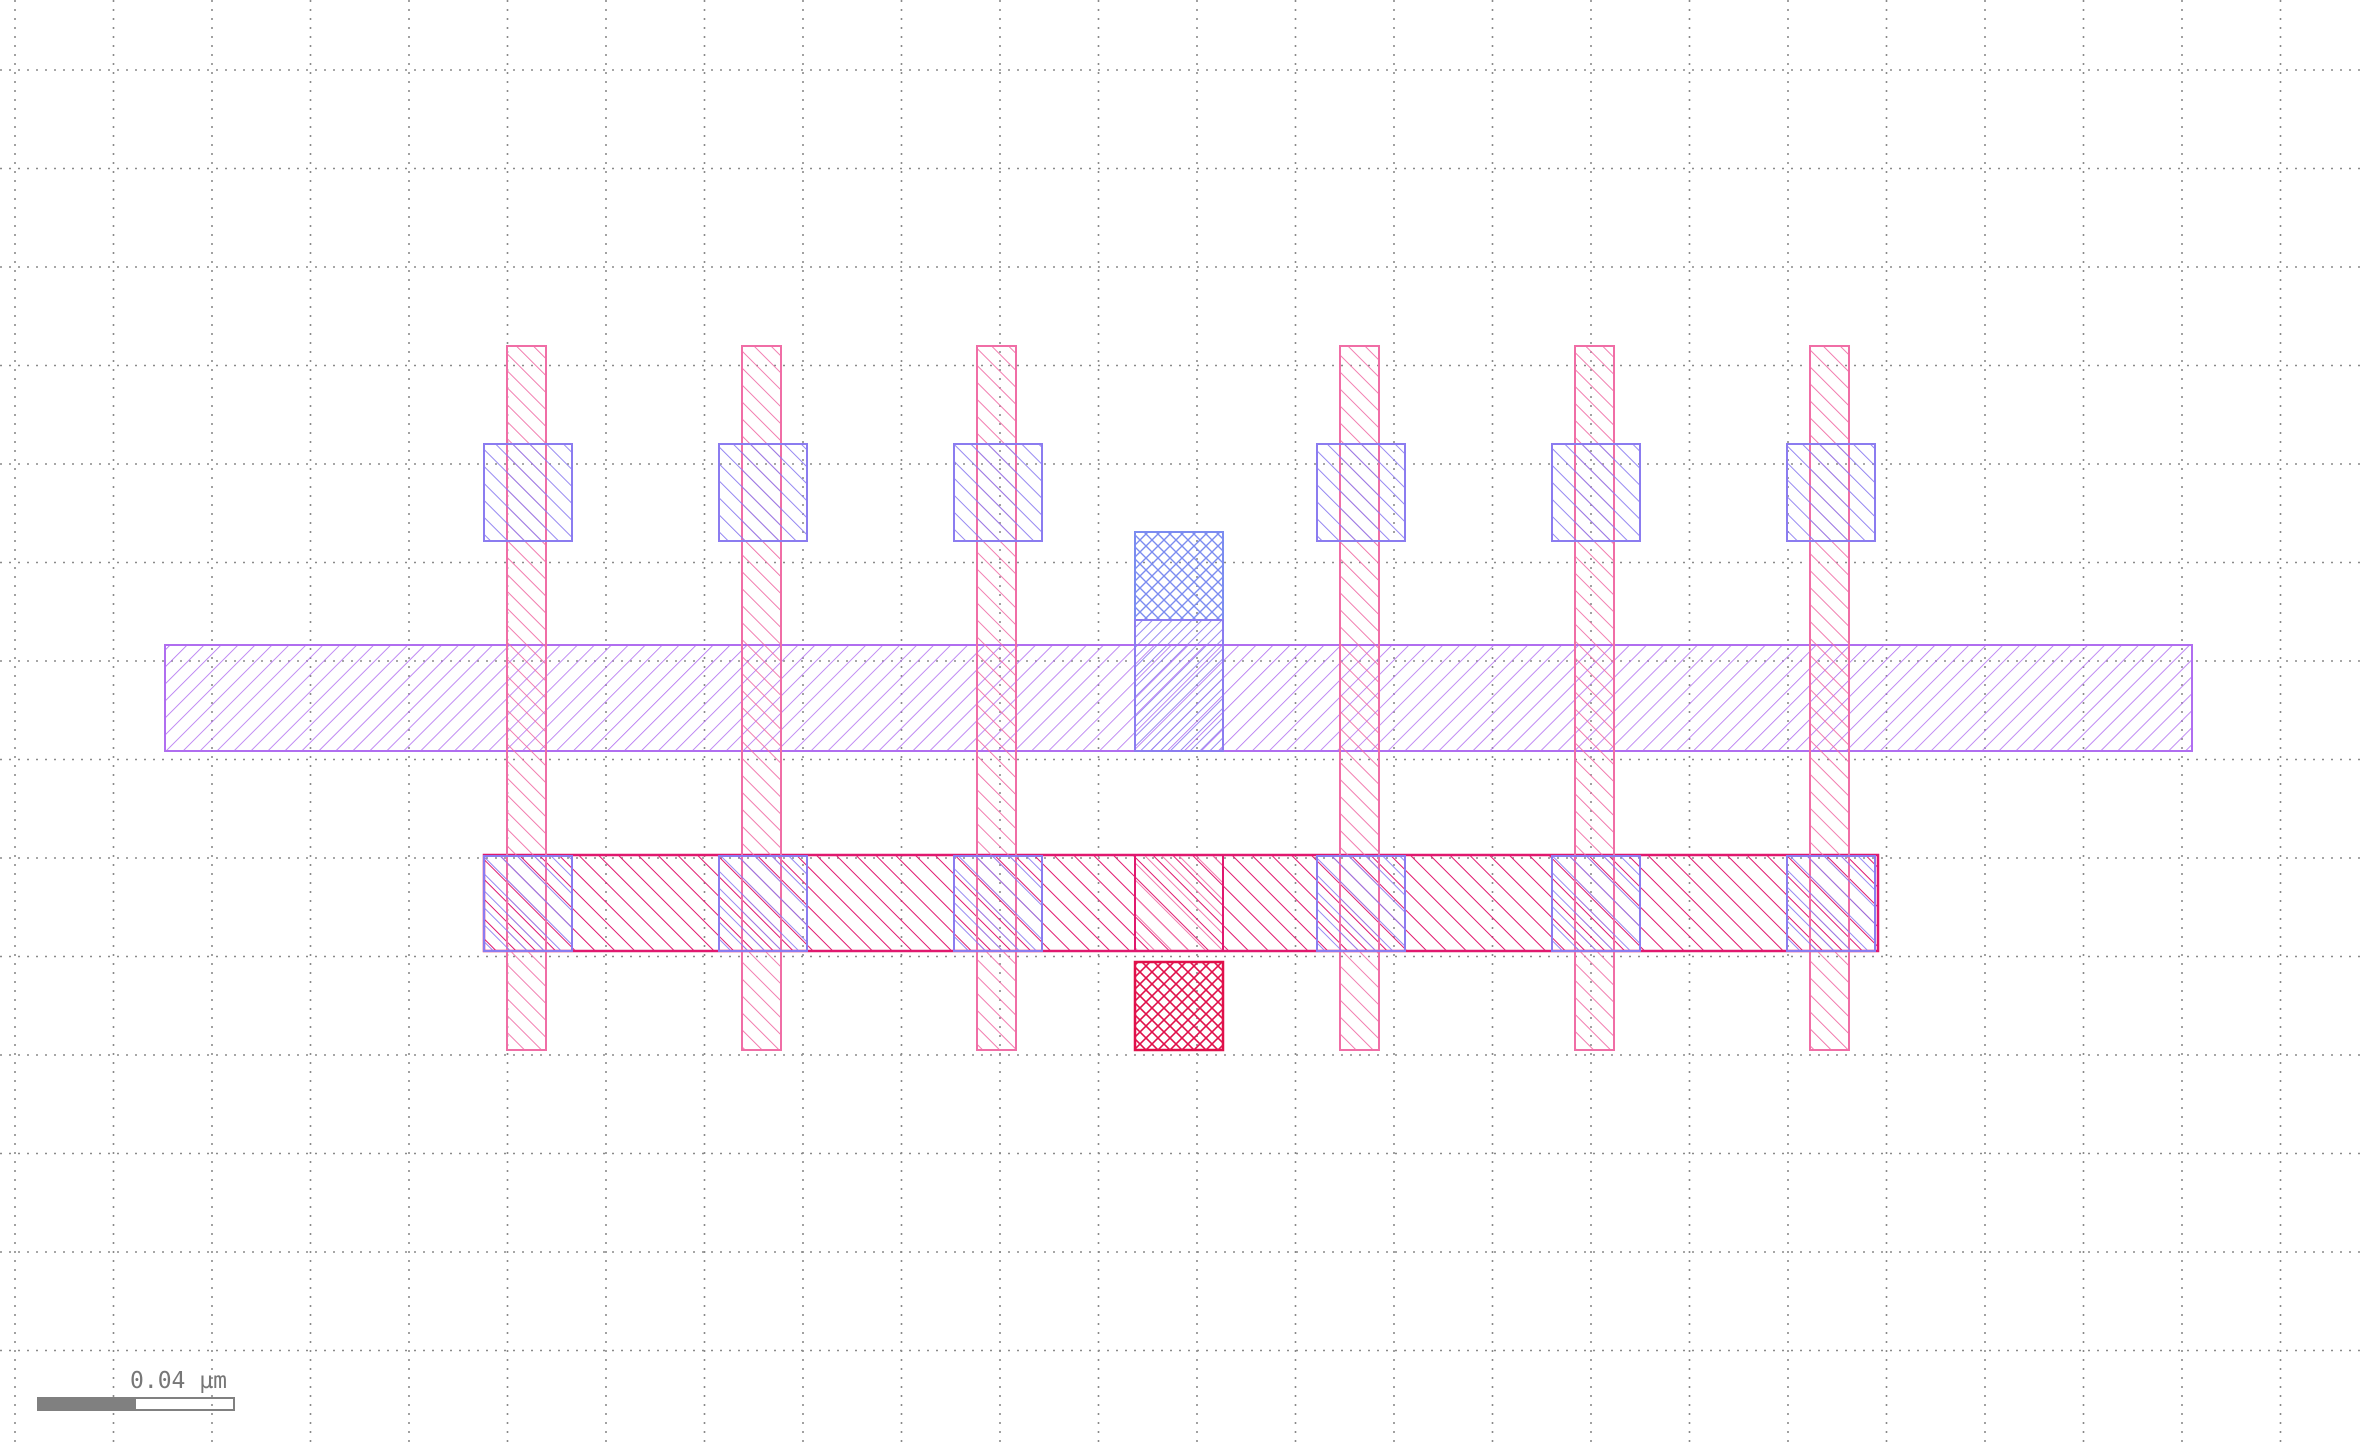  I want to click on center-met-strap, so click(1179, 903).